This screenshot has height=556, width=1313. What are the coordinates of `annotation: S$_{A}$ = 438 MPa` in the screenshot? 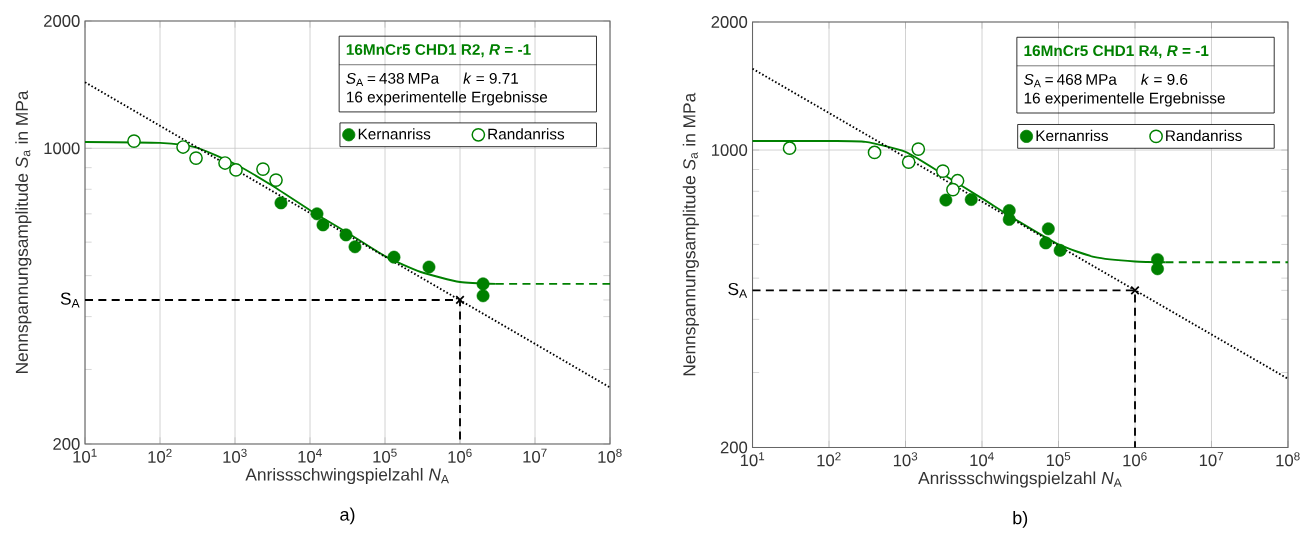 It's located at (393, 79).